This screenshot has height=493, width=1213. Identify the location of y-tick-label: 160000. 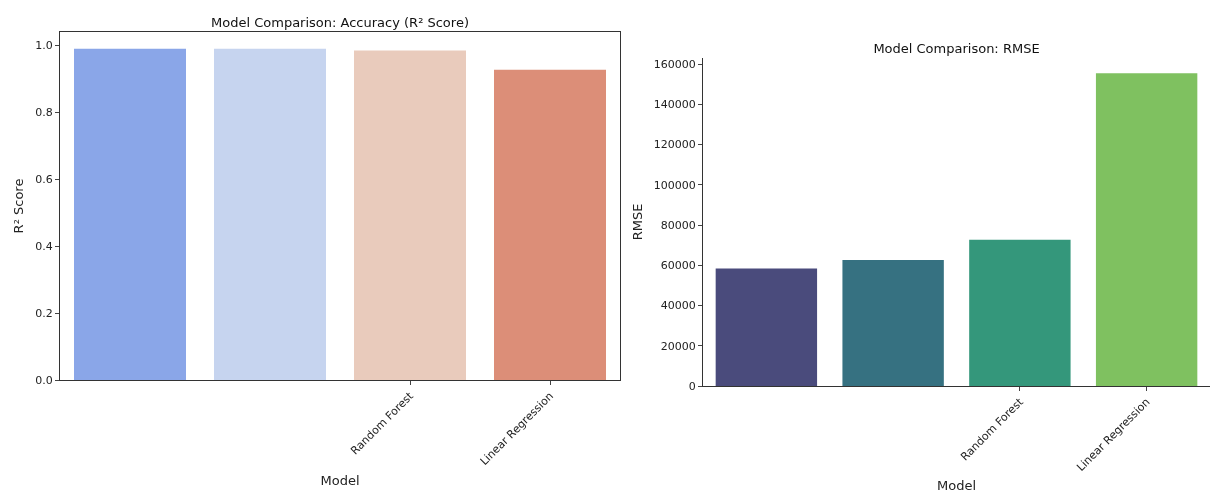
(674, 64).